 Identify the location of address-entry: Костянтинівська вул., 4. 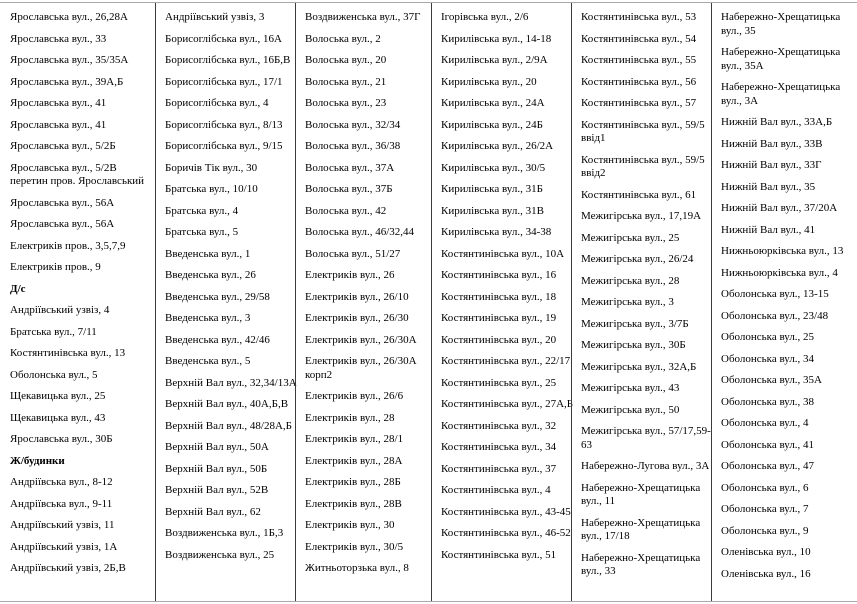
(496, 490).